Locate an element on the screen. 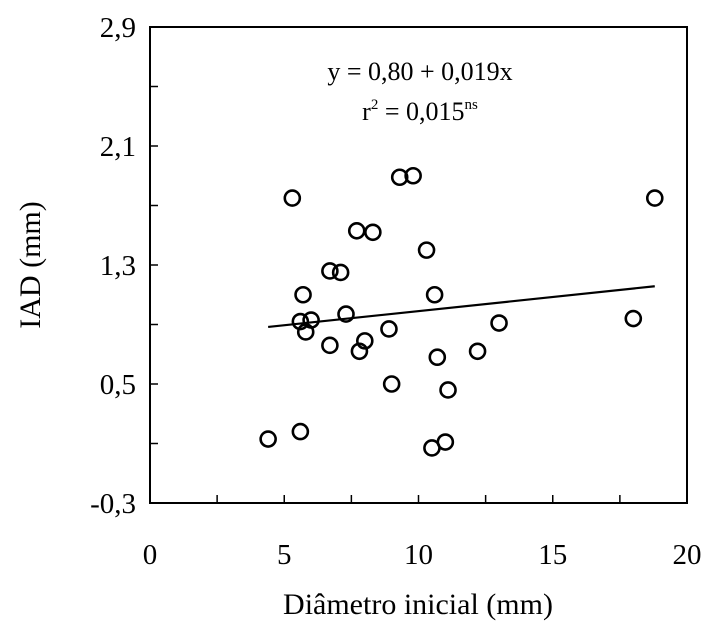  x-tick-label: 20 is located at coordinates (687, 555).